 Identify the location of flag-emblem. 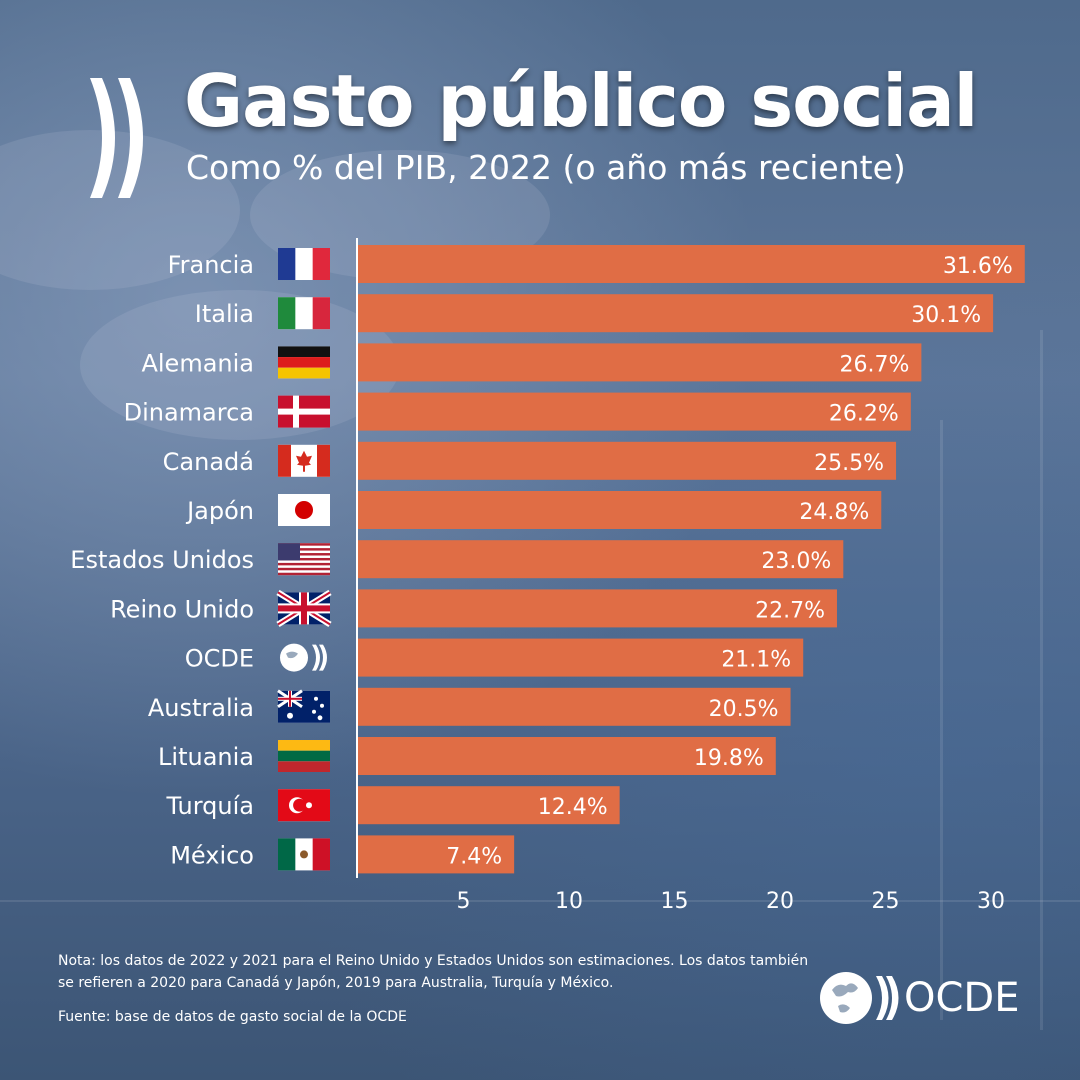
(304, 854).